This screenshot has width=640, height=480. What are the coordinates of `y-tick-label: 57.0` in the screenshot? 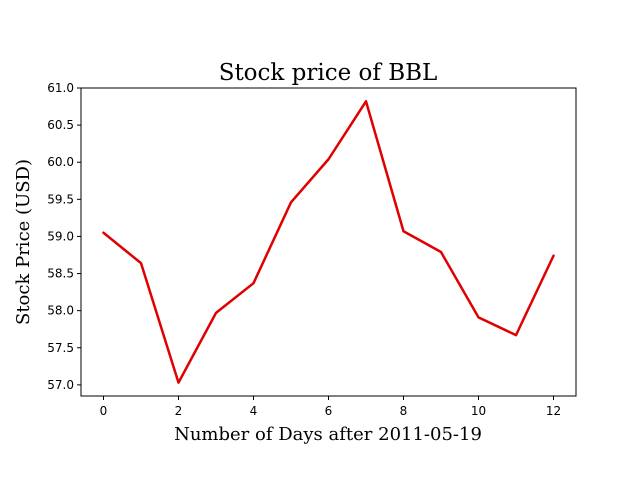 It's located at (60, 385).